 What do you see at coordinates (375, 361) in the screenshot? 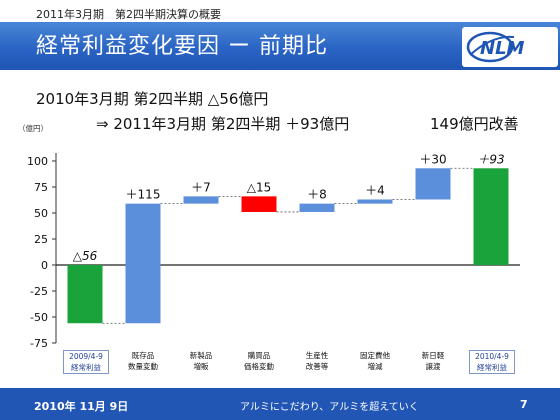
I see `category-label: 固定費他 増減` at bounding box center [375, 361].